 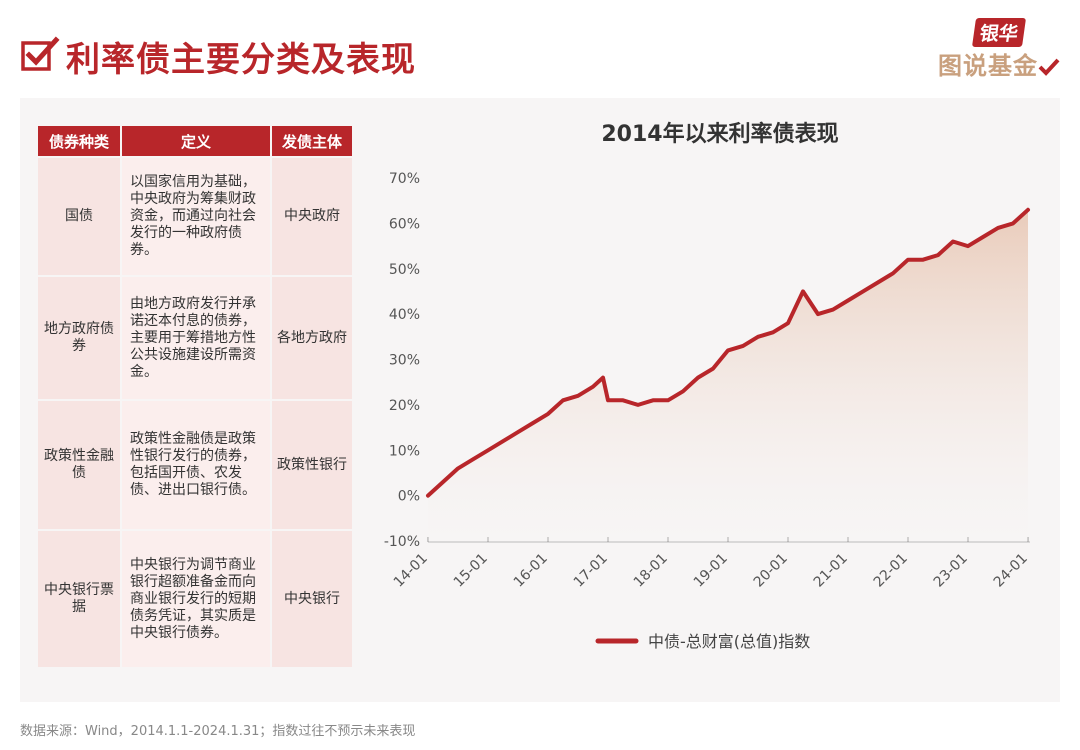 What do you see at coordinates (79, 465) in the screenshot?
I see `bond-type-cell: 政策性金融债` at bounding box center [79, 465].